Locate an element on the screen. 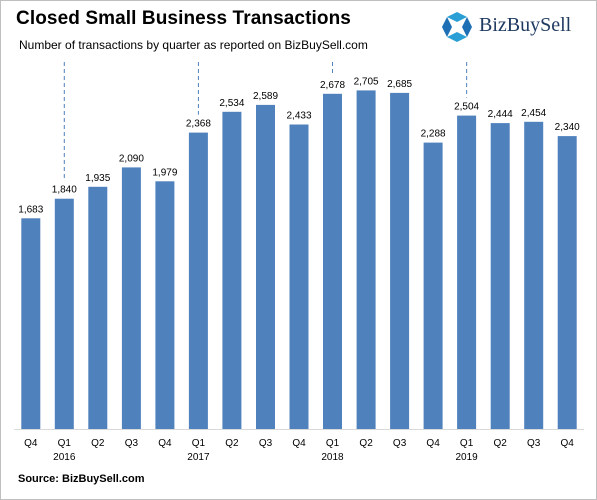 Image resolution: width=597 pixels, height=500 pixels. logo-text: BizBuySell is located at coordinates (525, 25).